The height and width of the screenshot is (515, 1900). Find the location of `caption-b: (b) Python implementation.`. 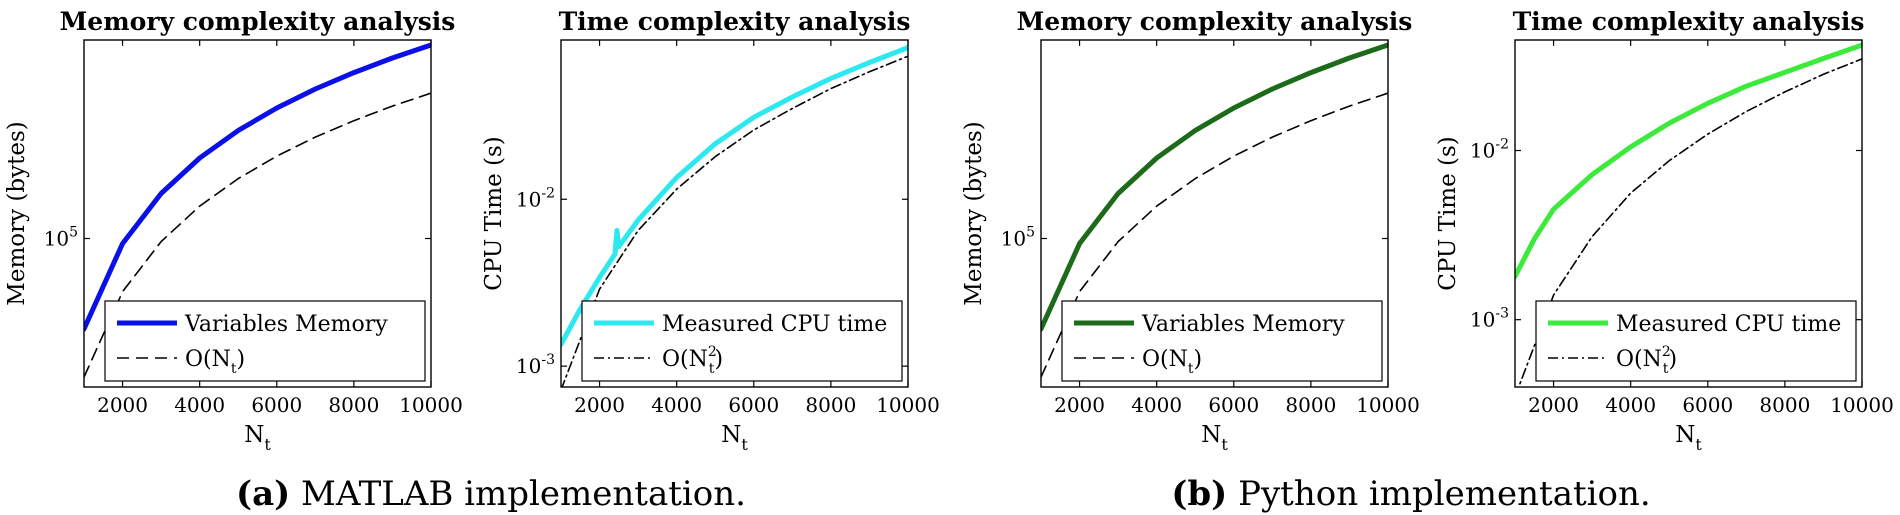

caption-b: (b) Python implementation. is located at coordinates (1410, 494).